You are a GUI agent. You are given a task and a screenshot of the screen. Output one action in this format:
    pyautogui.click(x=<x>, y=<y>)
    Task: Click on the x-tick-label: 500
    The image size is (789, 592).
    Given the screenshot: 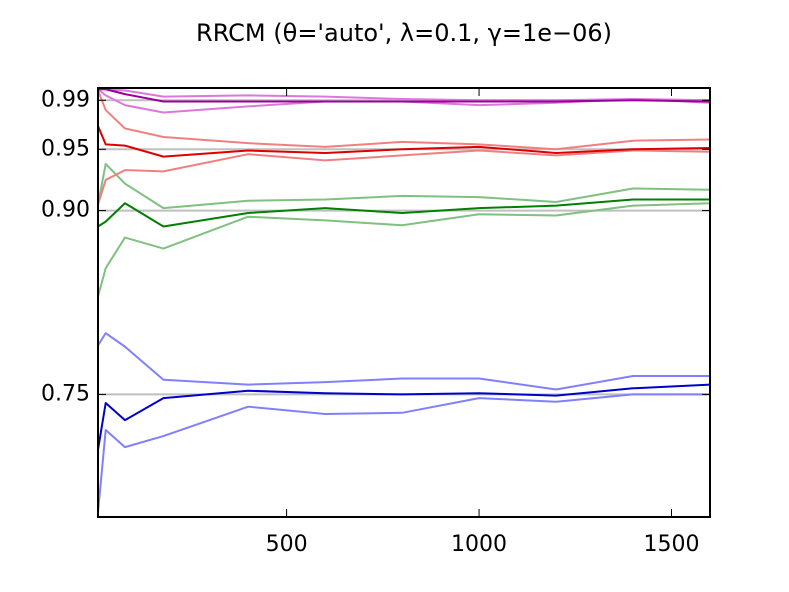 What is the action you would take?
    pyautogui.click(x=287, y=544)
    